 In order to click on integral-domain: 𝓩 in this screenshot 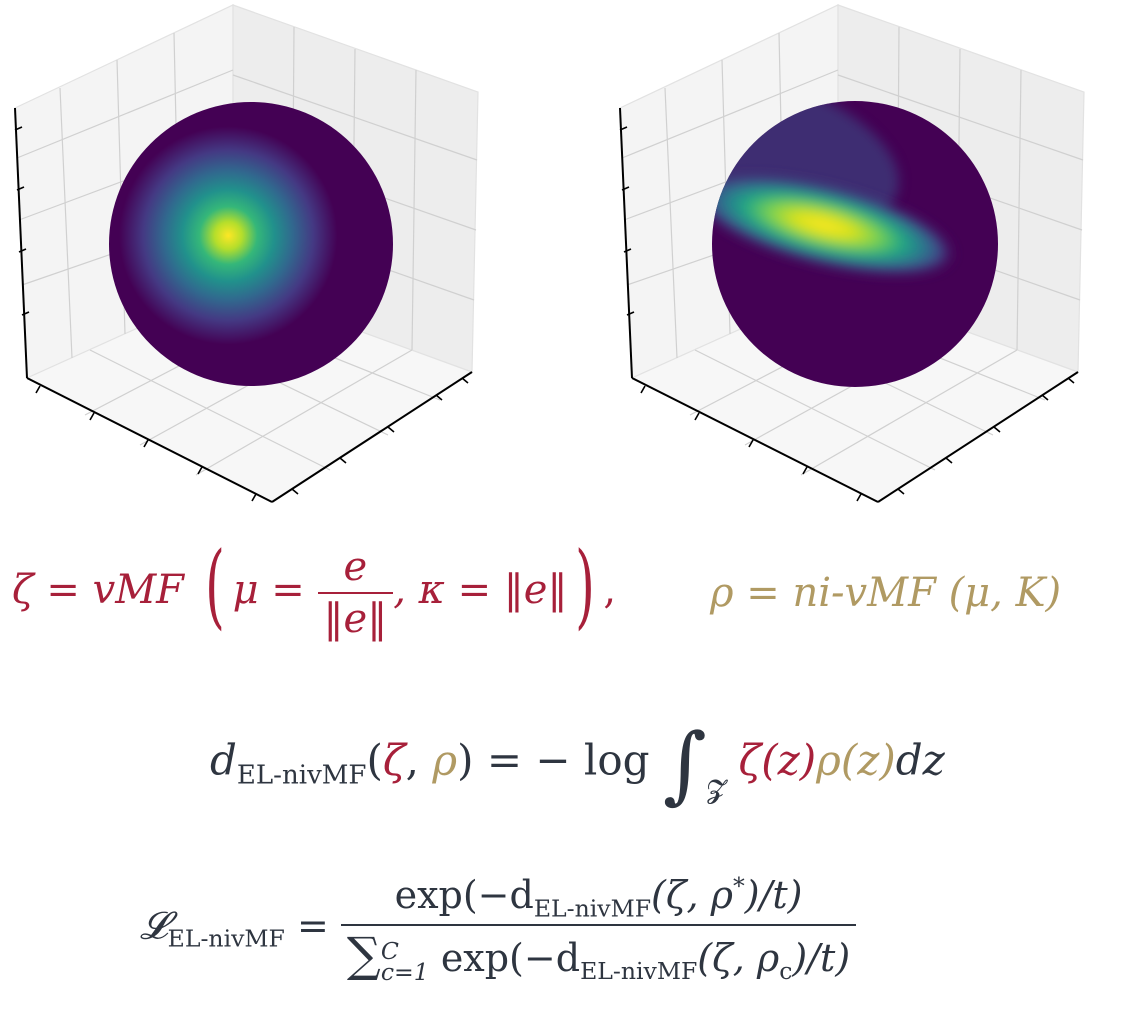, I will do `click(716, 789)`.